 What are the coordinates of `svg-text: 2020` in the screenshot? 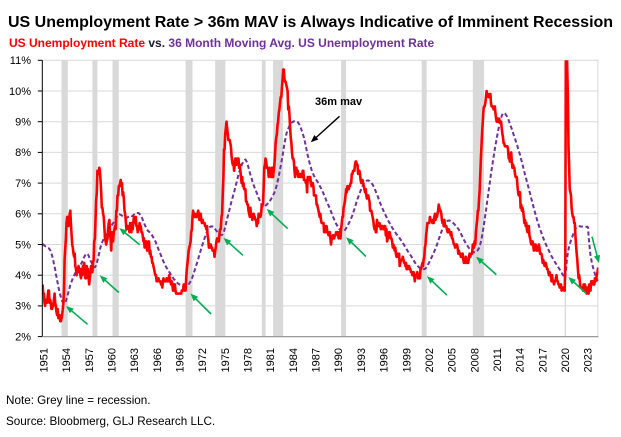 It's located at (566, 360).